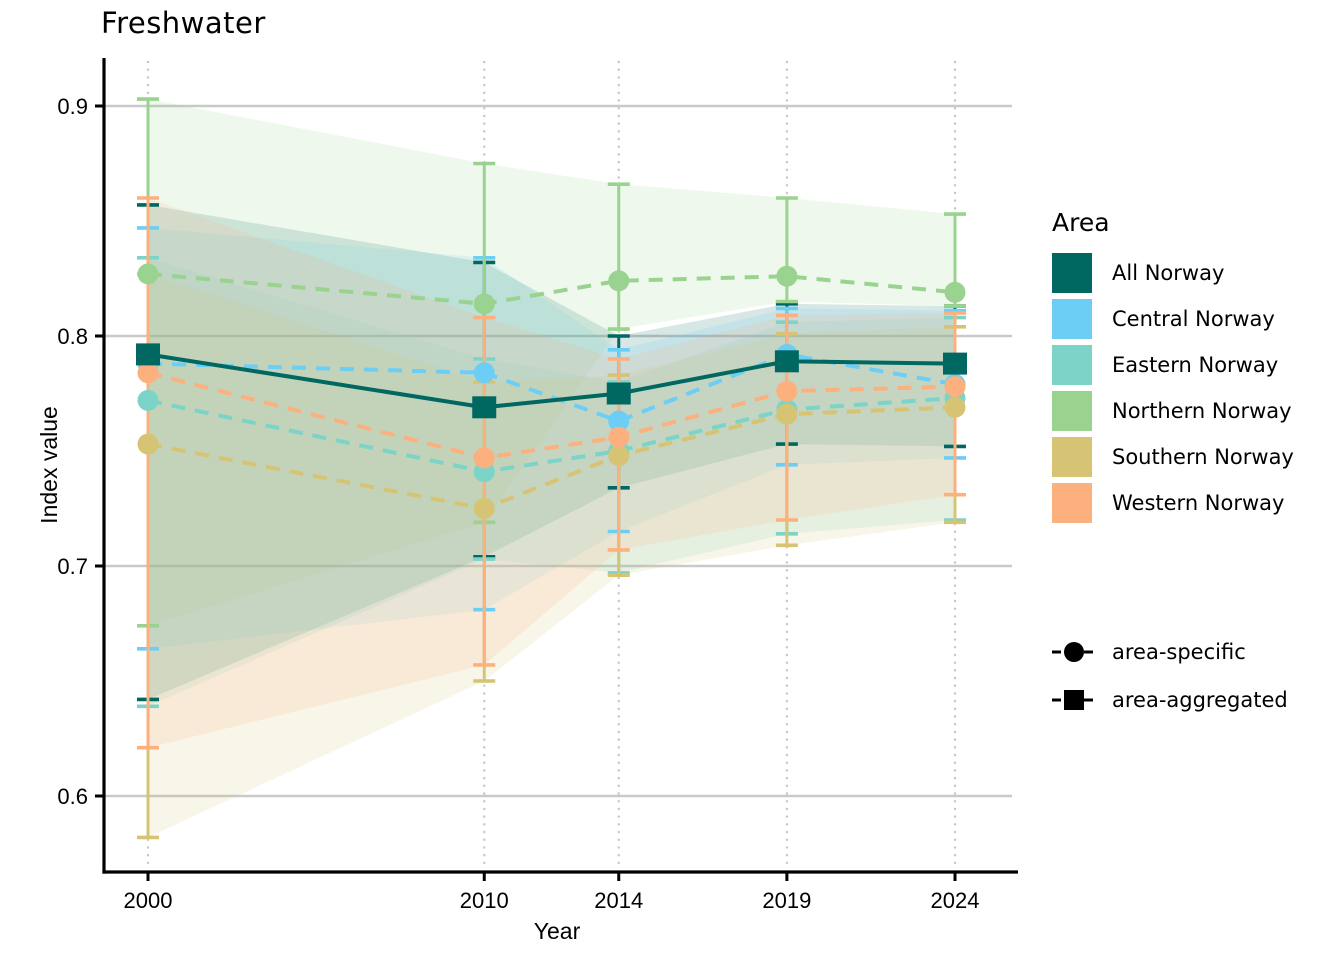  I want to click on legend-item-central-norway: Central Norway, so click(1173, 319).